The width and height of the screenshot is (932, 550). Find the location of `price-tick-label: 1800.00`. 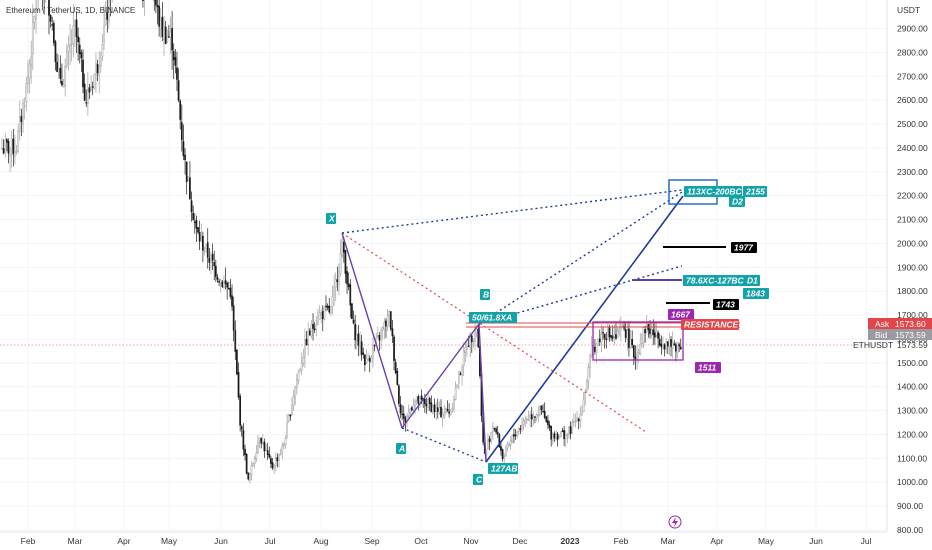

price-tick-label: 1800.00 is located at coordinates (912, 291).